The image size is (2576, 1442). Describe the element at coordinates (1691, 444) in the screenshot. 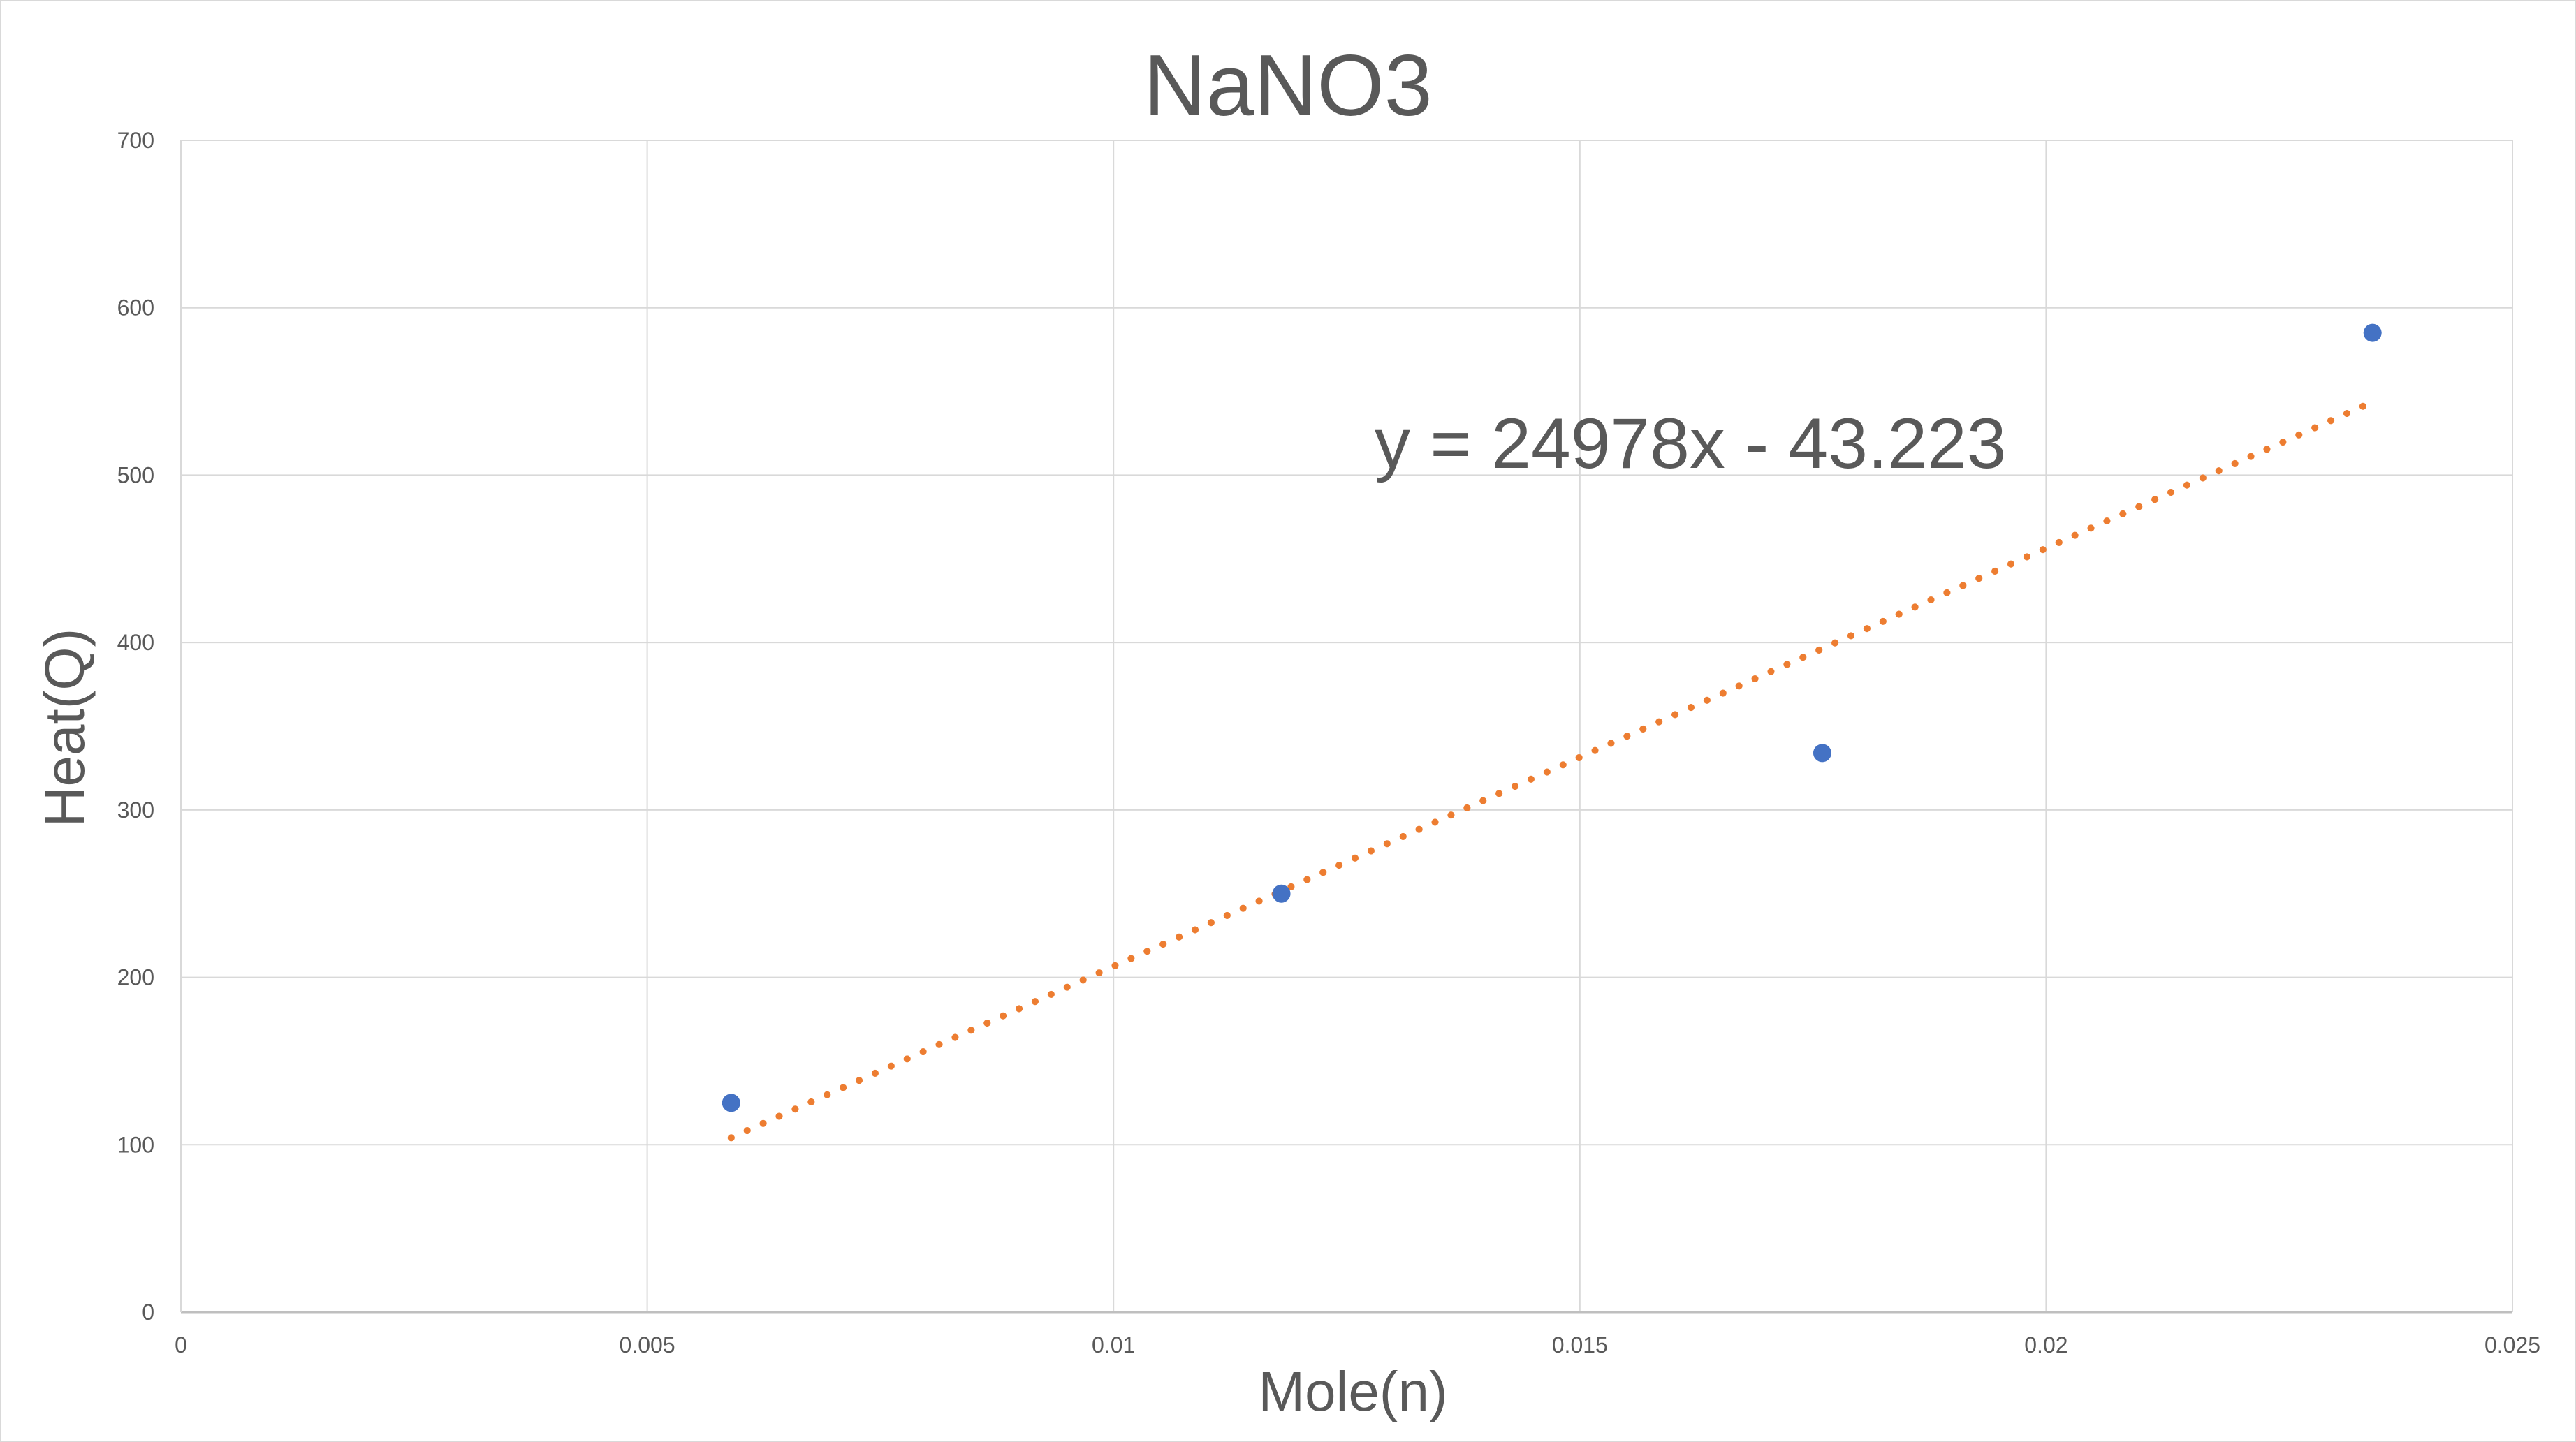

I see `trendline-equation: y = 24978x - 43.223` at that location.